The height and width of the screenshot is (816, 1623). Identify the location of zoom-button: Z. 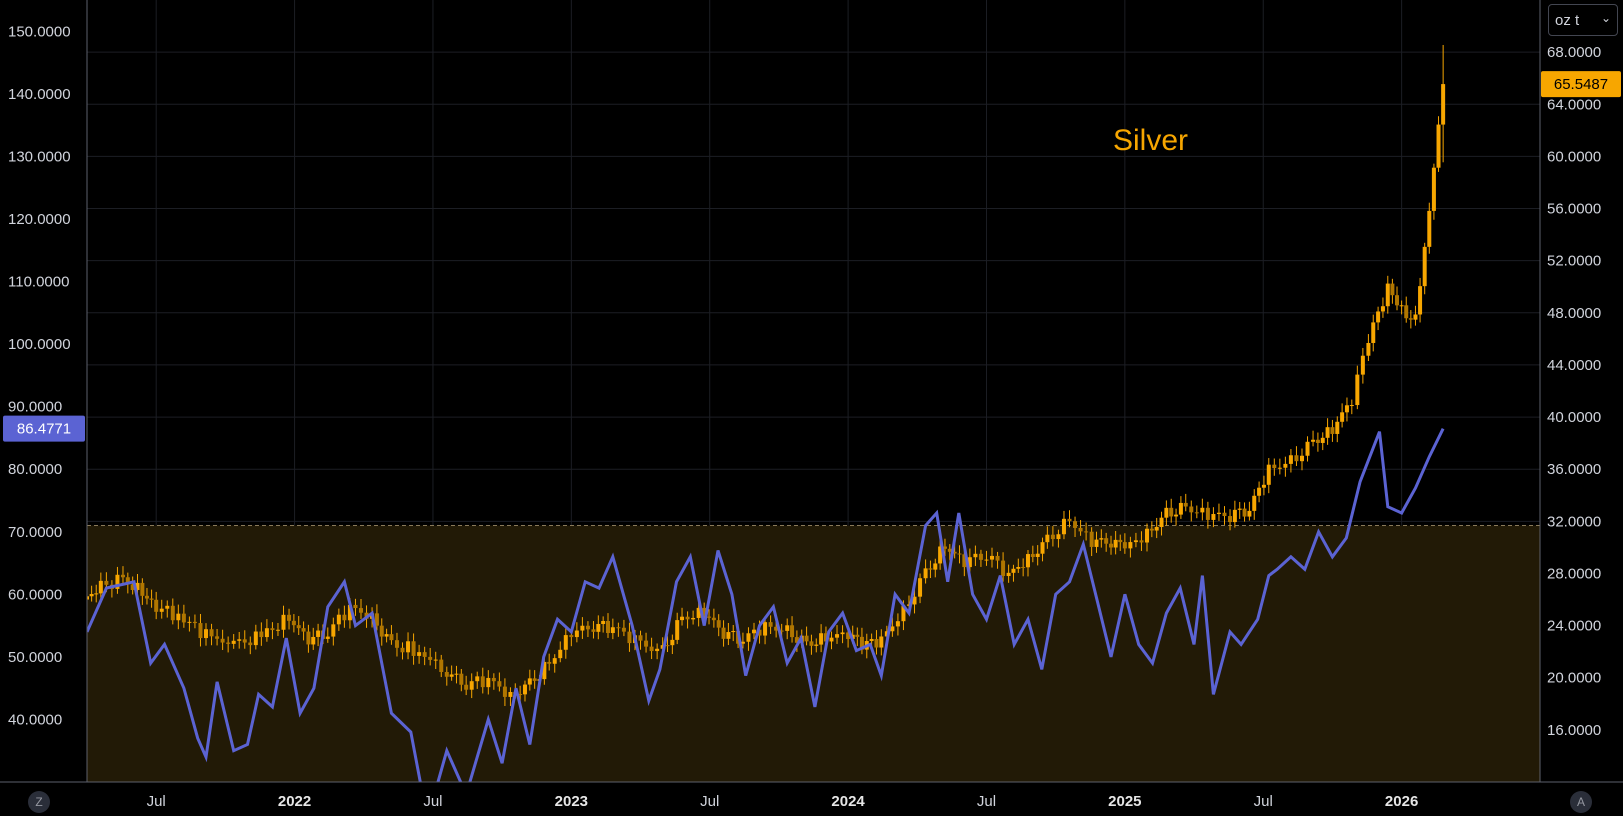
(39, 802).